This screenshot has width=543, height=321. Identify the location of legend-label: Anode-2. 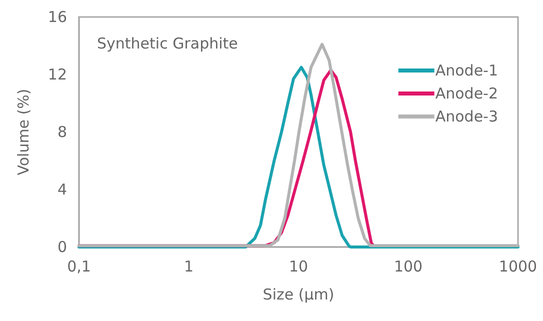
(466, 93).